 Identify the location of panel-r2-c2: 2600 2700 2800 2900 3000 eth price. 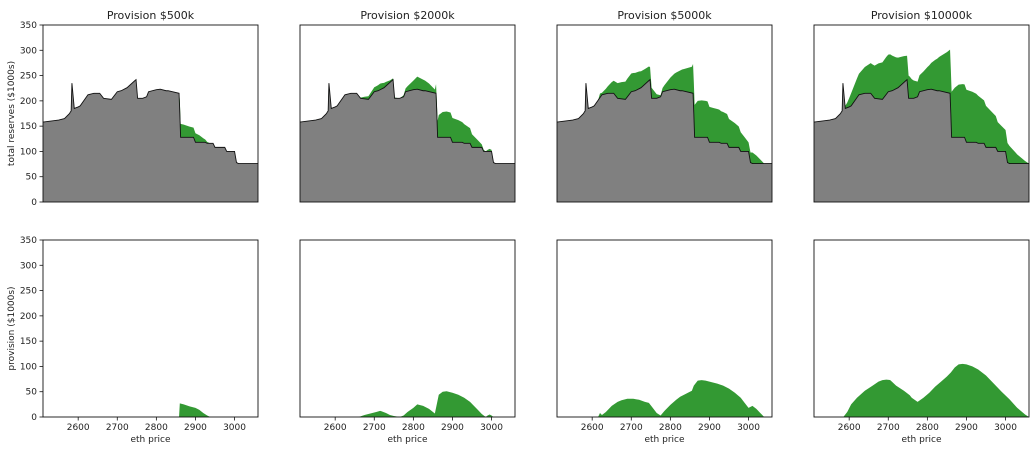
(407, 342).